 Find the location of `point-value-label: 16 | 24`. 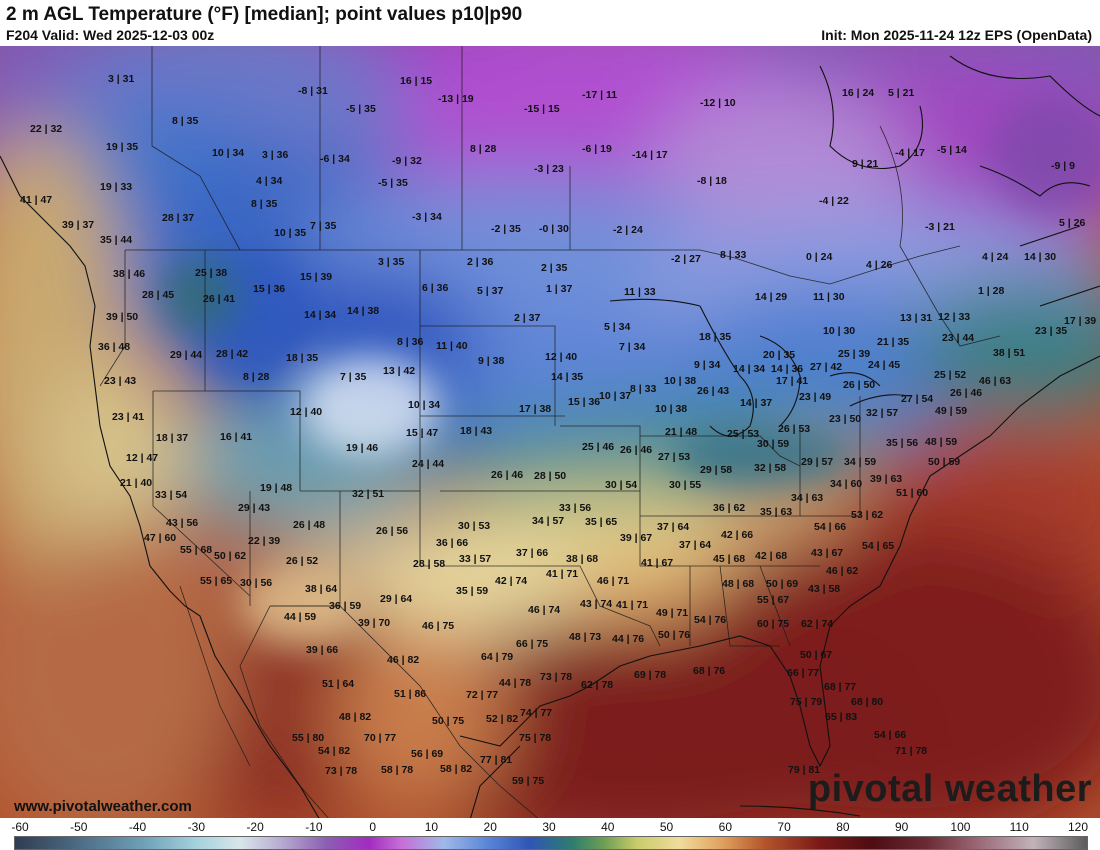

point-value-label: 16 | 24 is located at coordinates (858, 93).